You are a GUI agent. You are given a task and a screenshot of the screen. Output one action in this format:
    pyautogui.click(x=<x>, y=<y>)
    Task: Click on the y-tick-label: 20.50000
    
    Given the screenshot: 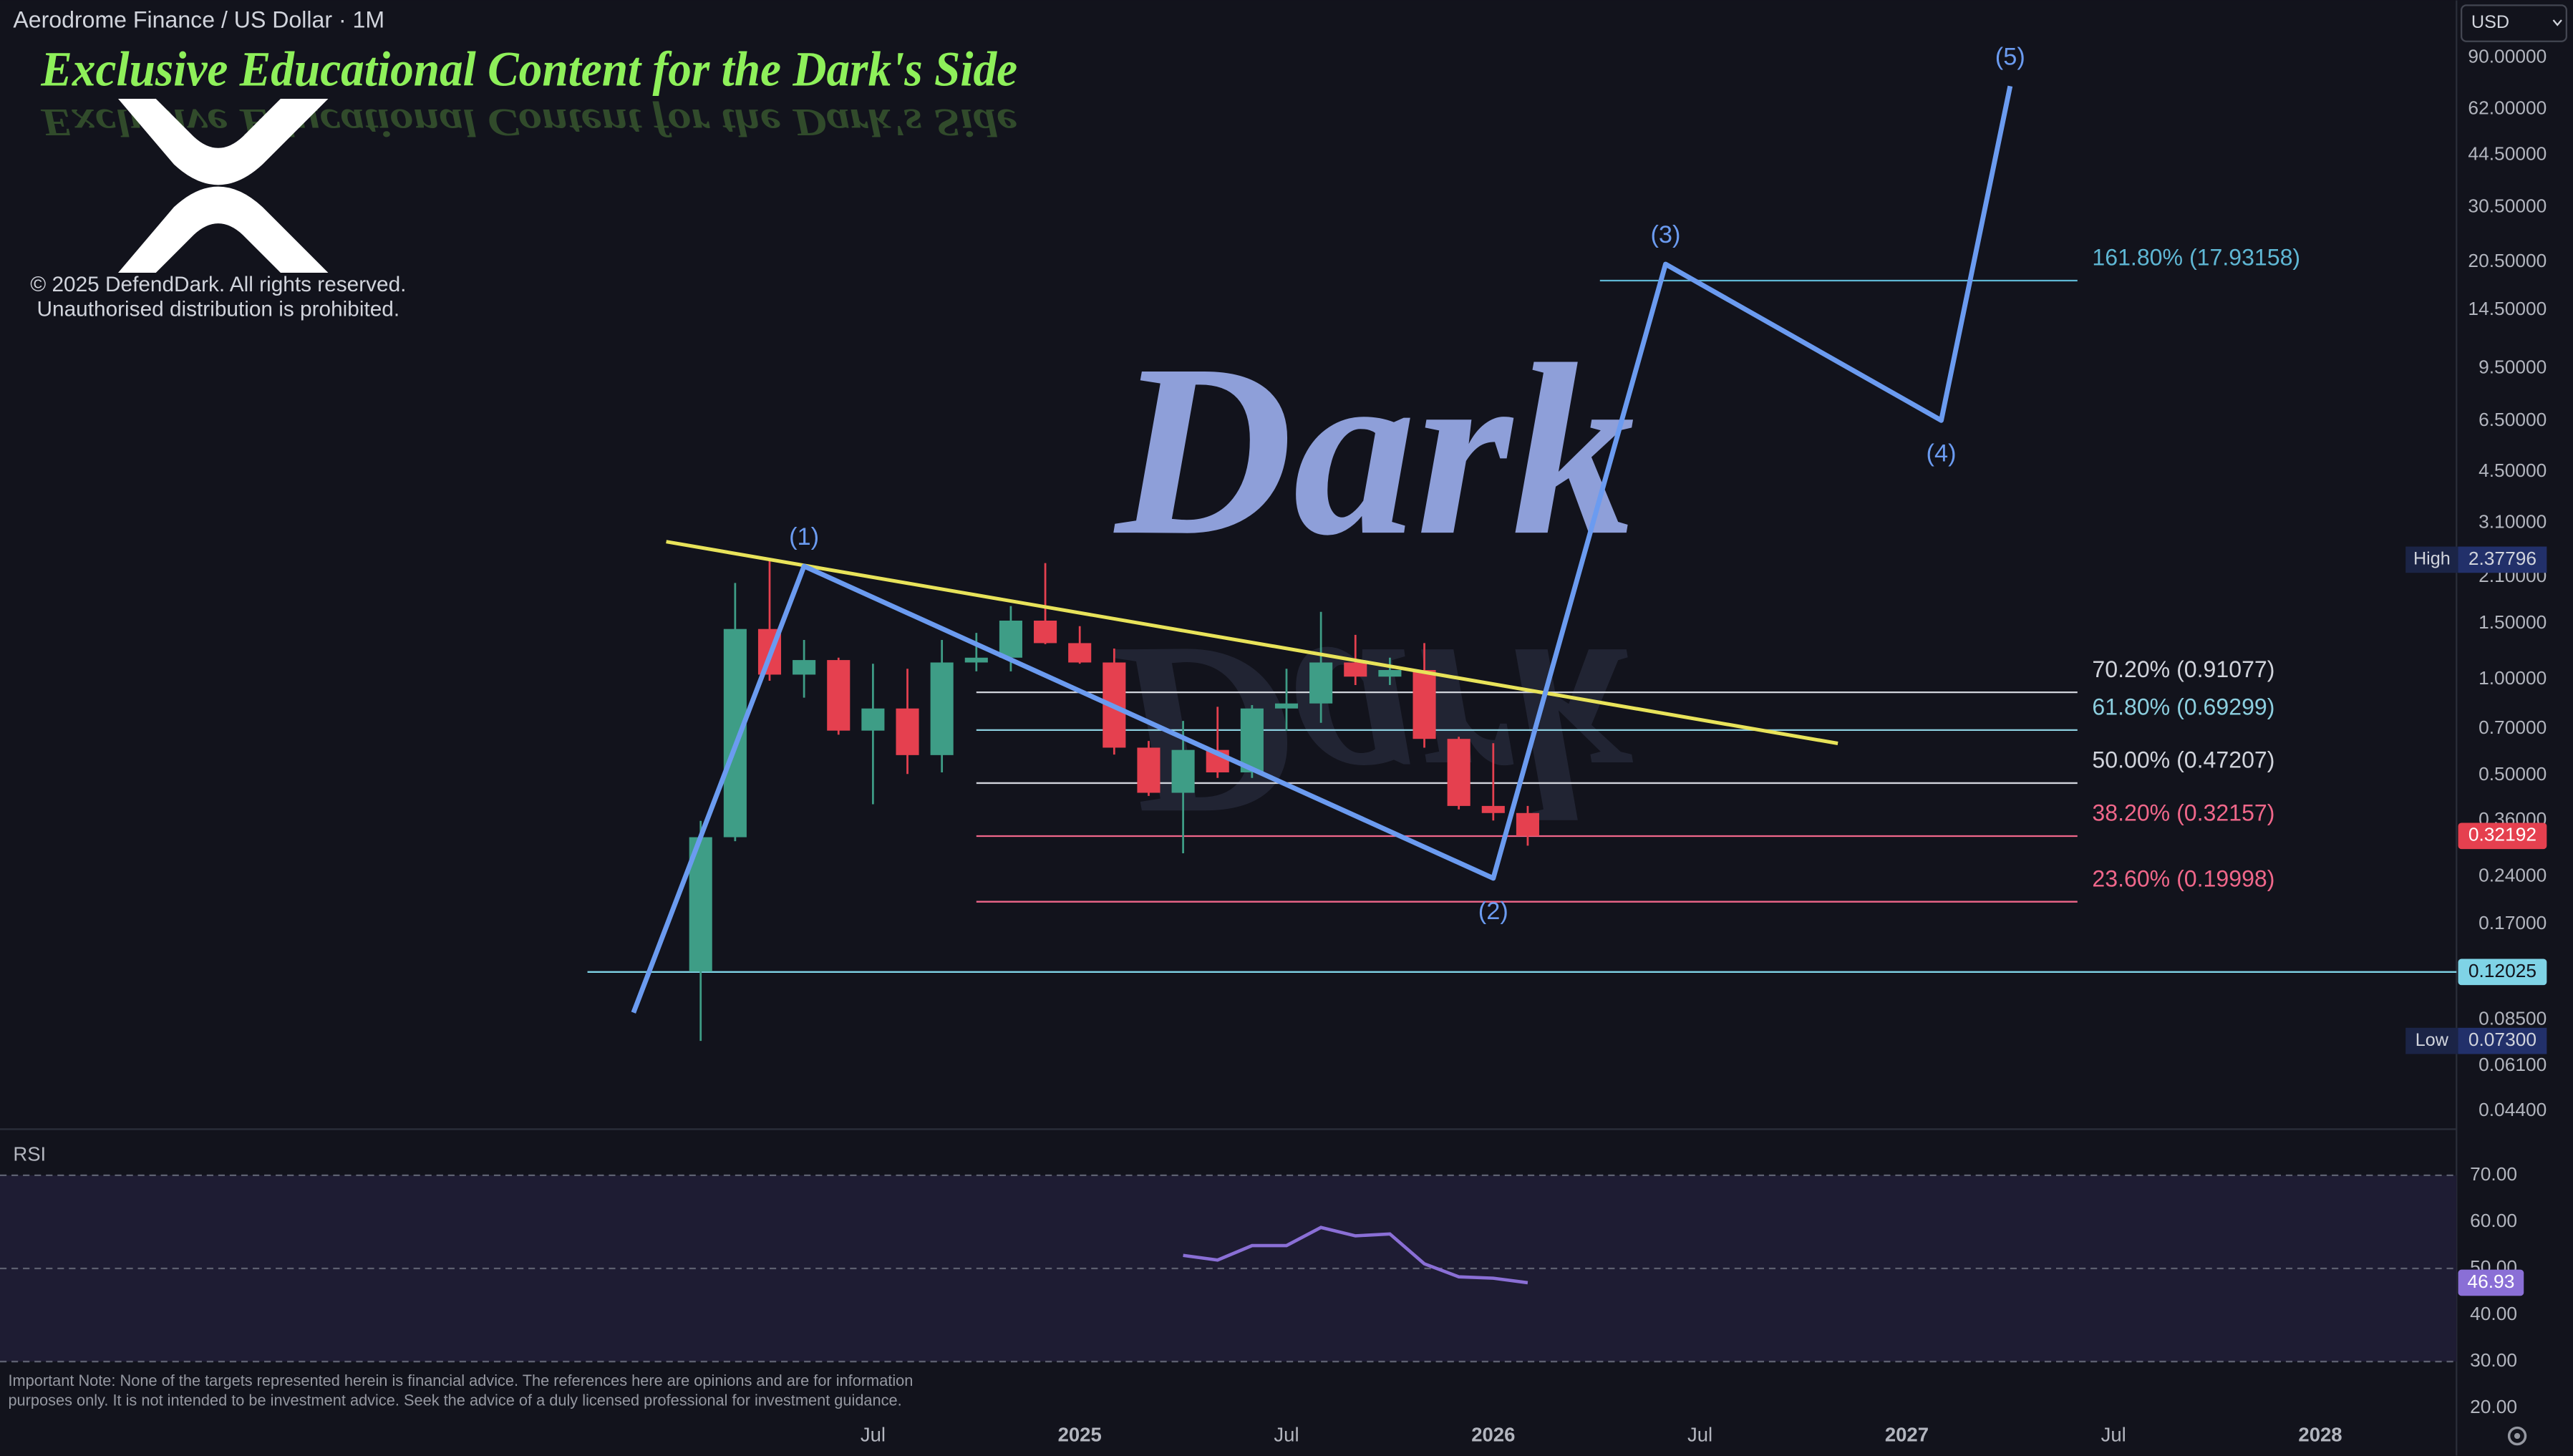 What is the action you would take?
    pyautogui.click(x=2507, y=260)
    